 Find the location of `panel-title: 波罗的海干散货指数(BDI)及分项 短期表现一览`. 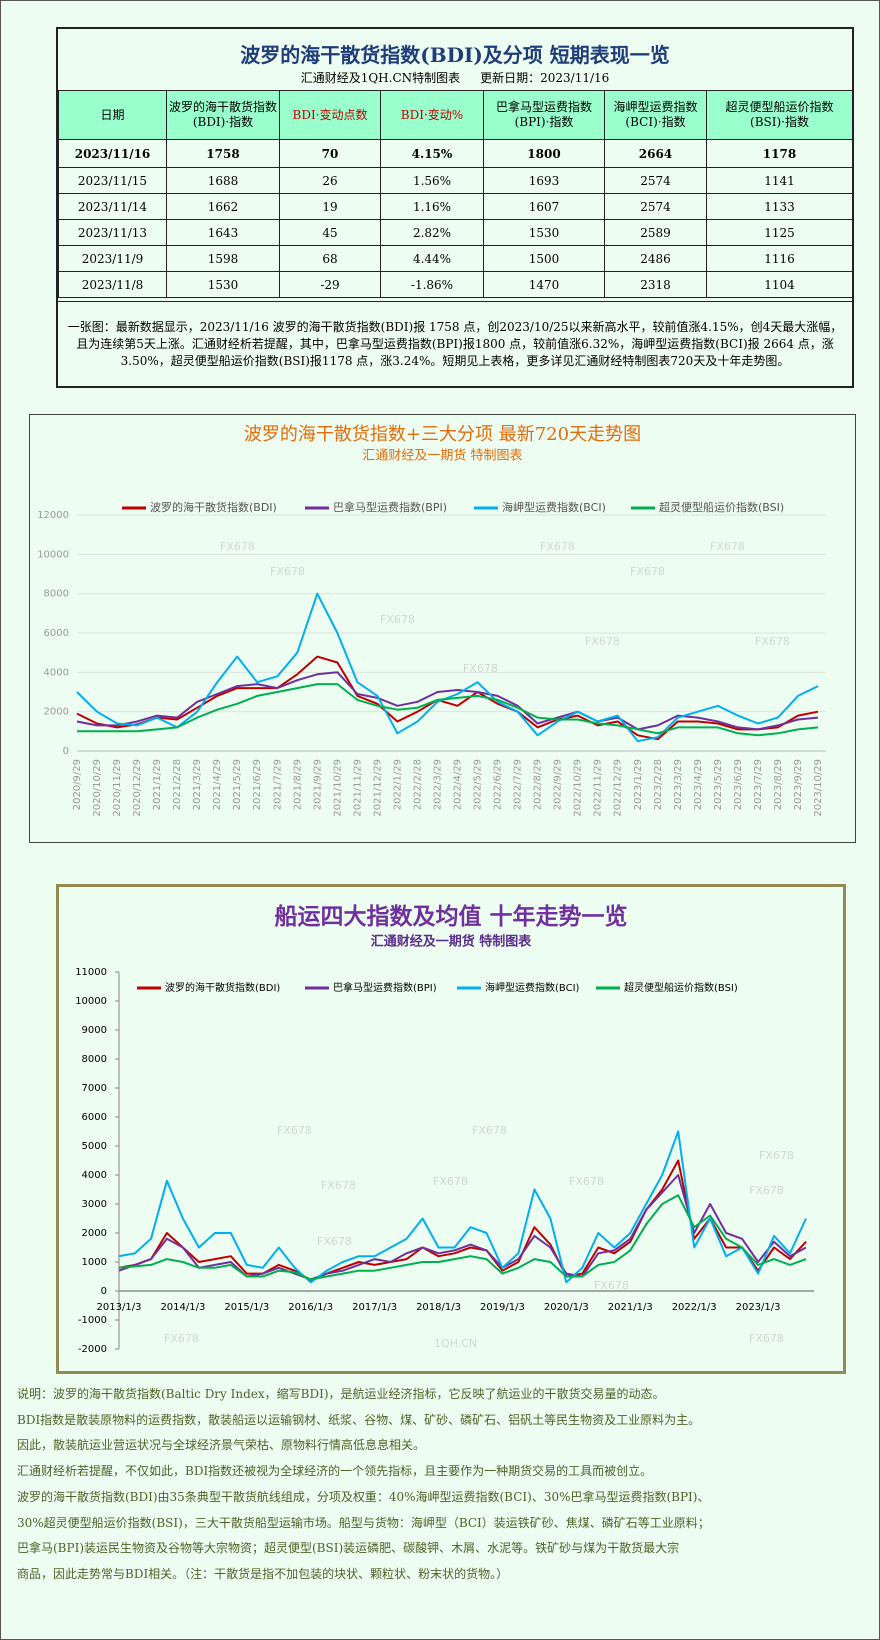

panel-title: 波罗的海干散货指数(BDI)及分项 短期表现一览 is located at coordinates (455, 55).